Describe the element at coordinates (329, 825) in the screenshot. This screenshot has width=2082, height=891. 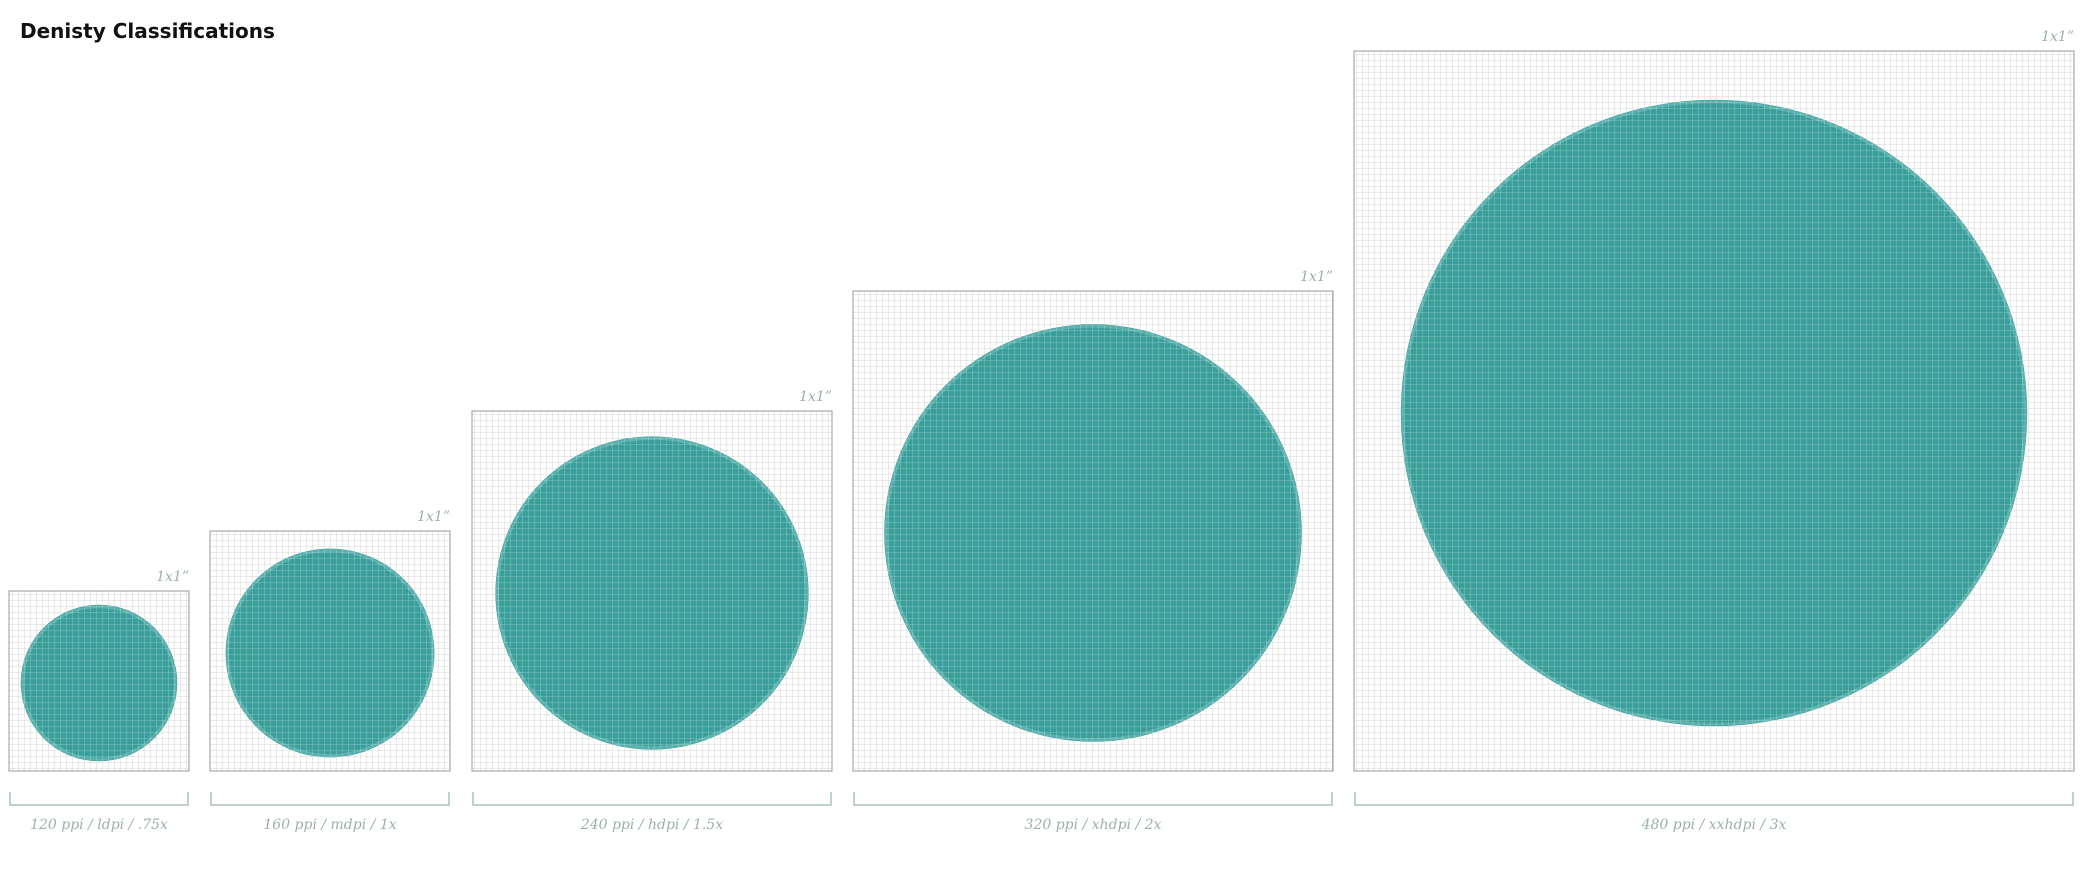
I see `caption: 160 ppi / mdpi / 1x` at that location.